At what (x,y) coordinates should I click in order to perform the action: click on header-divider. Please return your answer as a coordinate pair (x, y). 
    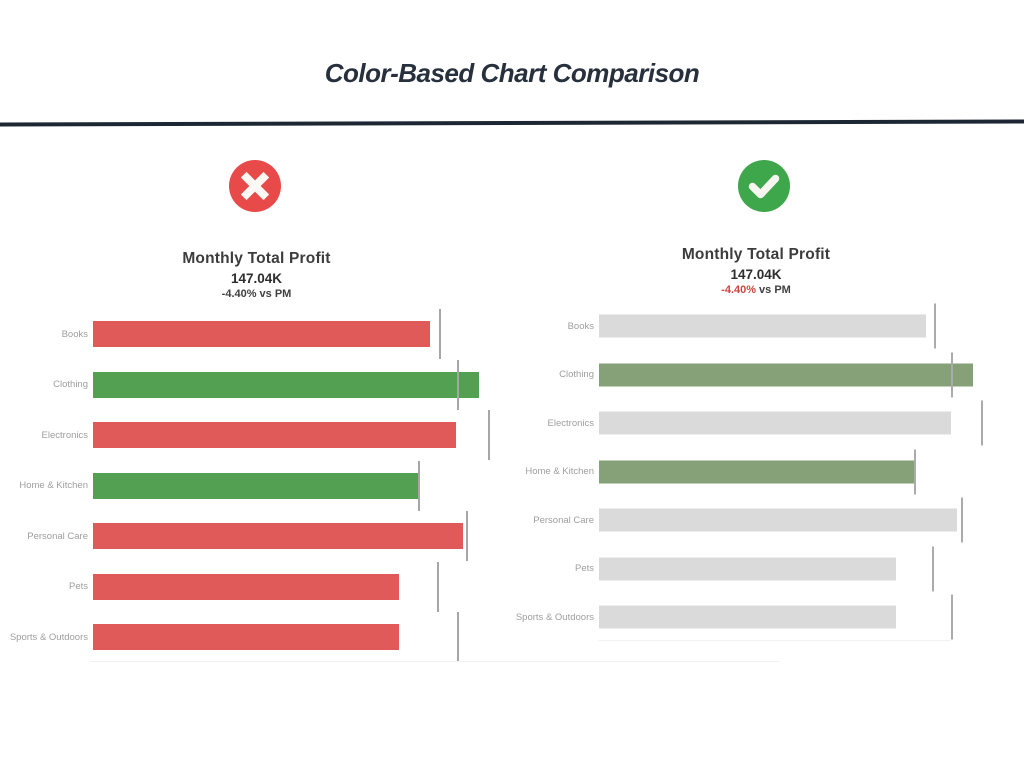
    Looking at the image, I should click on (512, 123).